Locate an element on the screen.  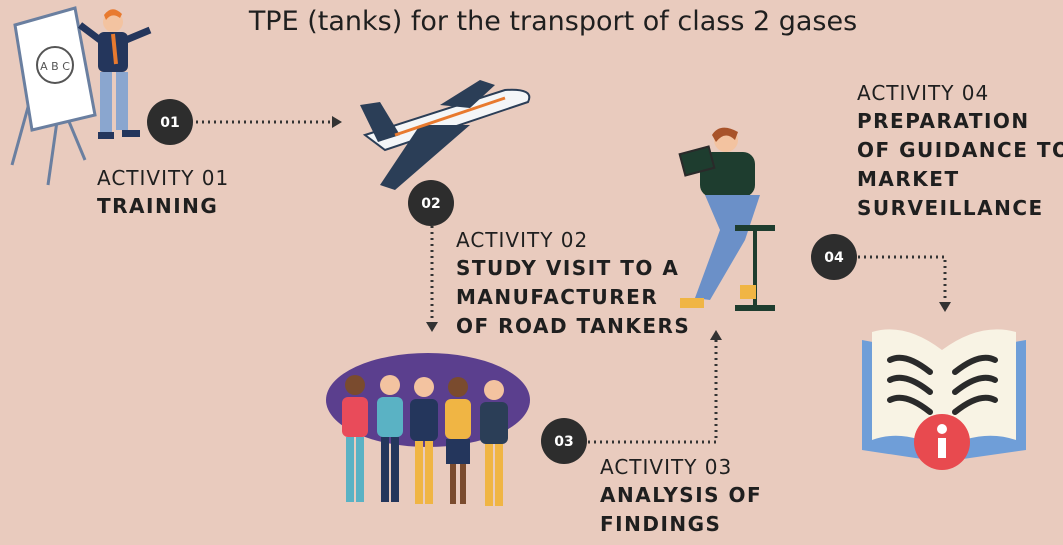
activity-label: ACTIVITY 03 is located at coordinates (666, 467).